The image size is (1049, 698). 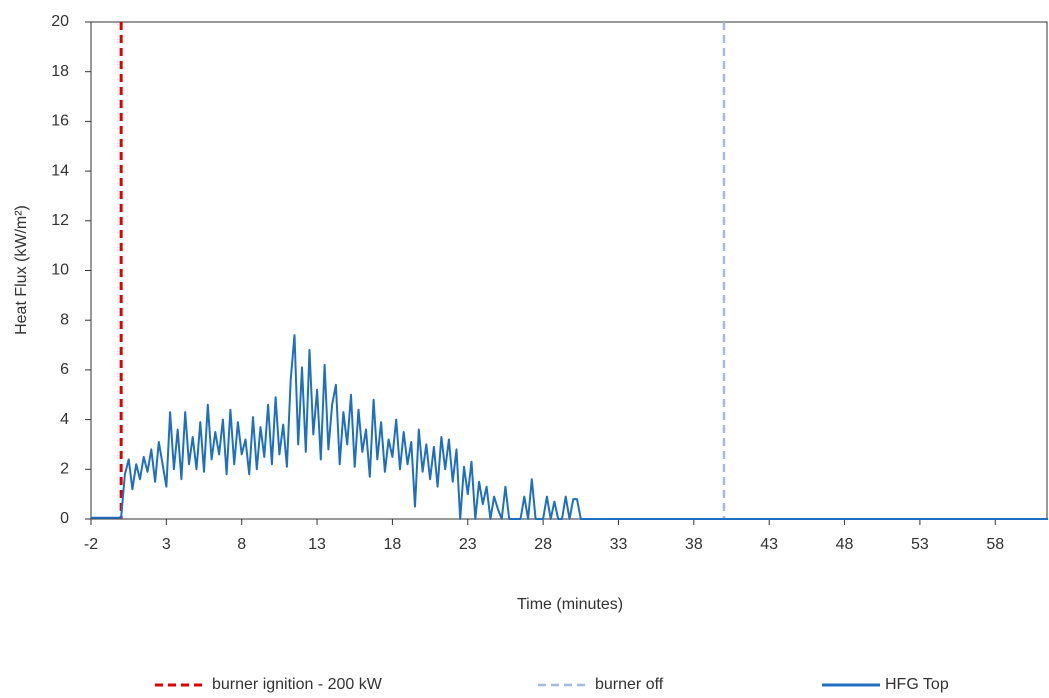 I want to click on y-tick-label: 20, so click(x=60, y=21).